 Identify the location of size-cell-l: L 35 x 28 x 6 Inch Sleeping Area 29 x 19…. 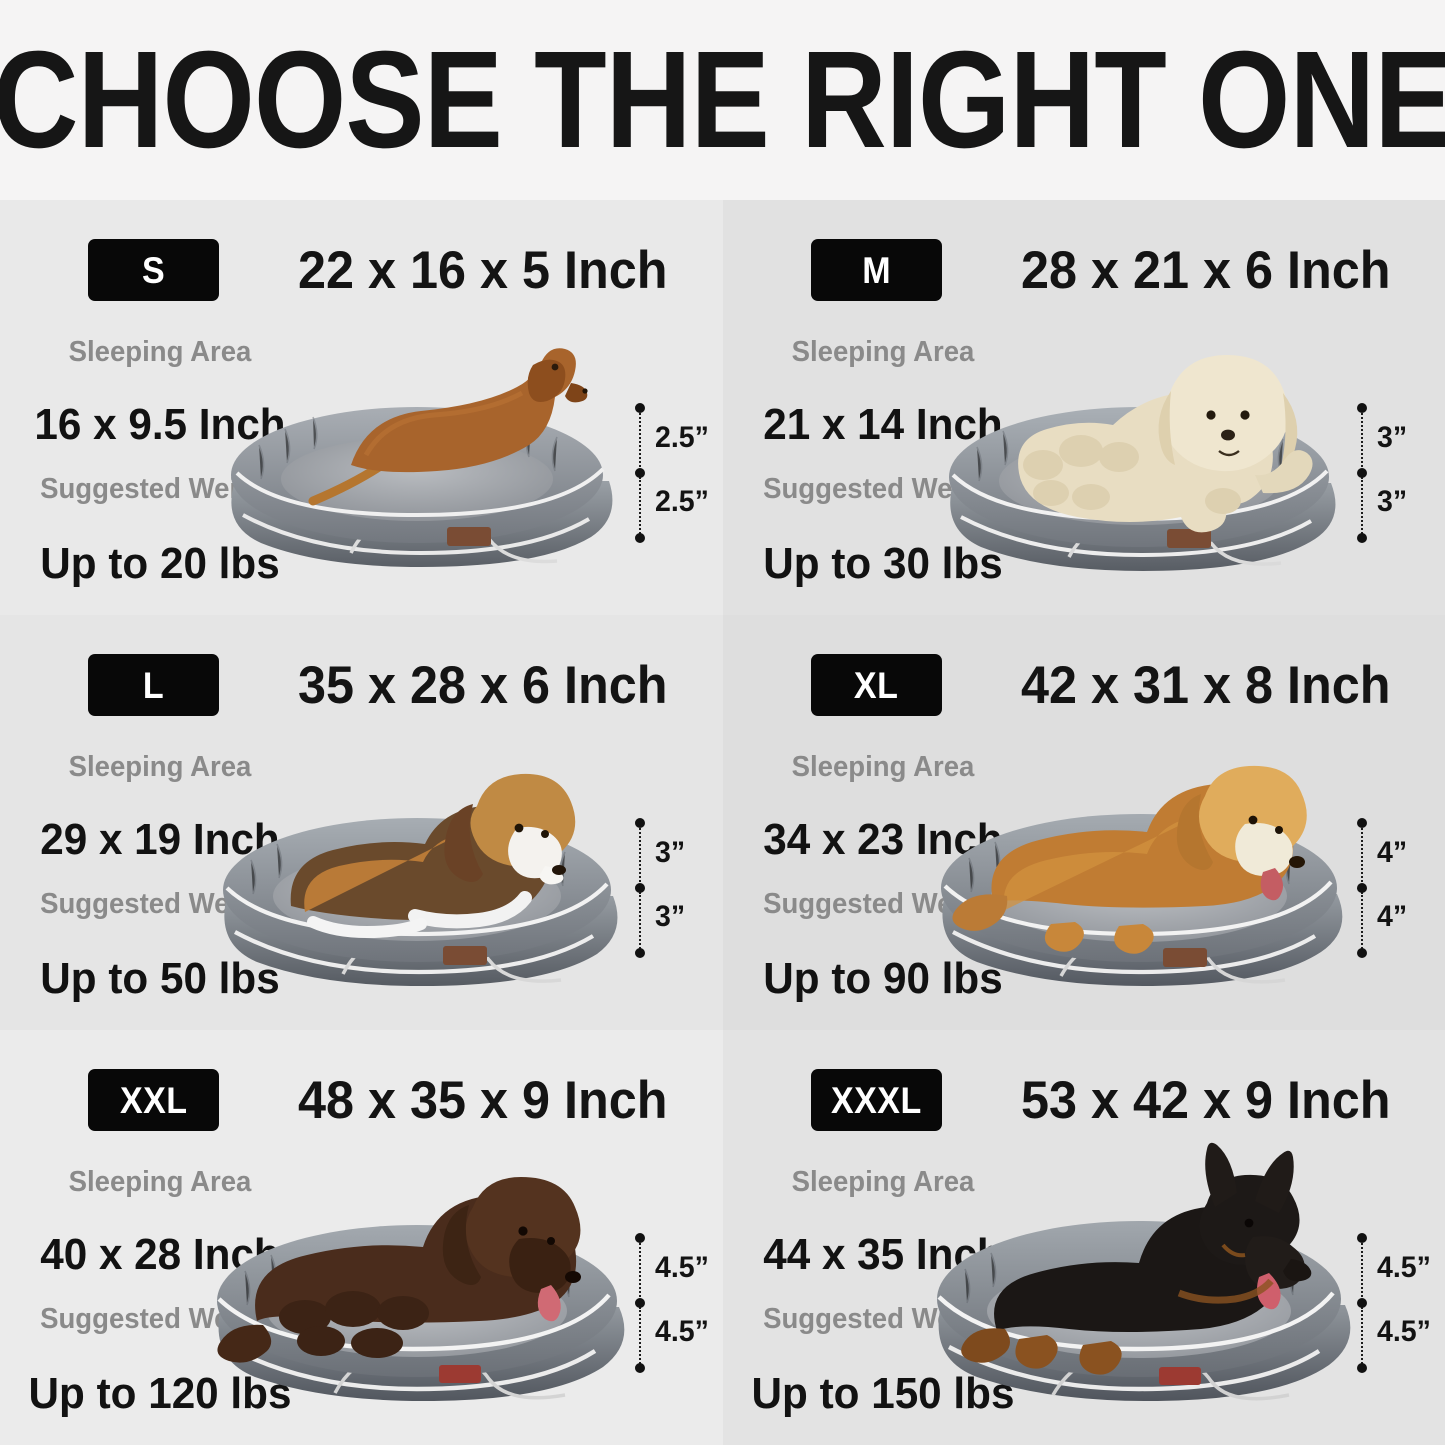
(361, 822).